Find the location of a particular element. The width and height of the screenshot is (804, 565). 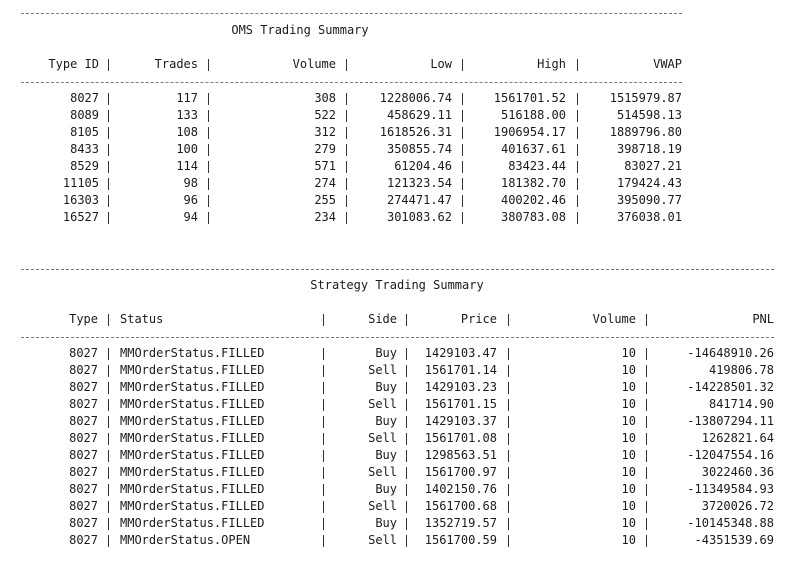

oms-high: 516188.00 is located at coordinates (533, 115).